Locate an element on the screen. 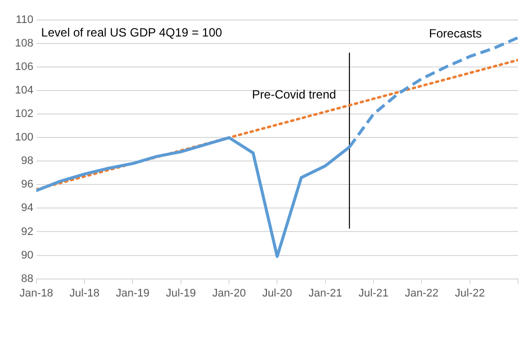 This screenshot has width=526, height=343. x-tick-label: Jan-19 is located at coordinates (133, 293).